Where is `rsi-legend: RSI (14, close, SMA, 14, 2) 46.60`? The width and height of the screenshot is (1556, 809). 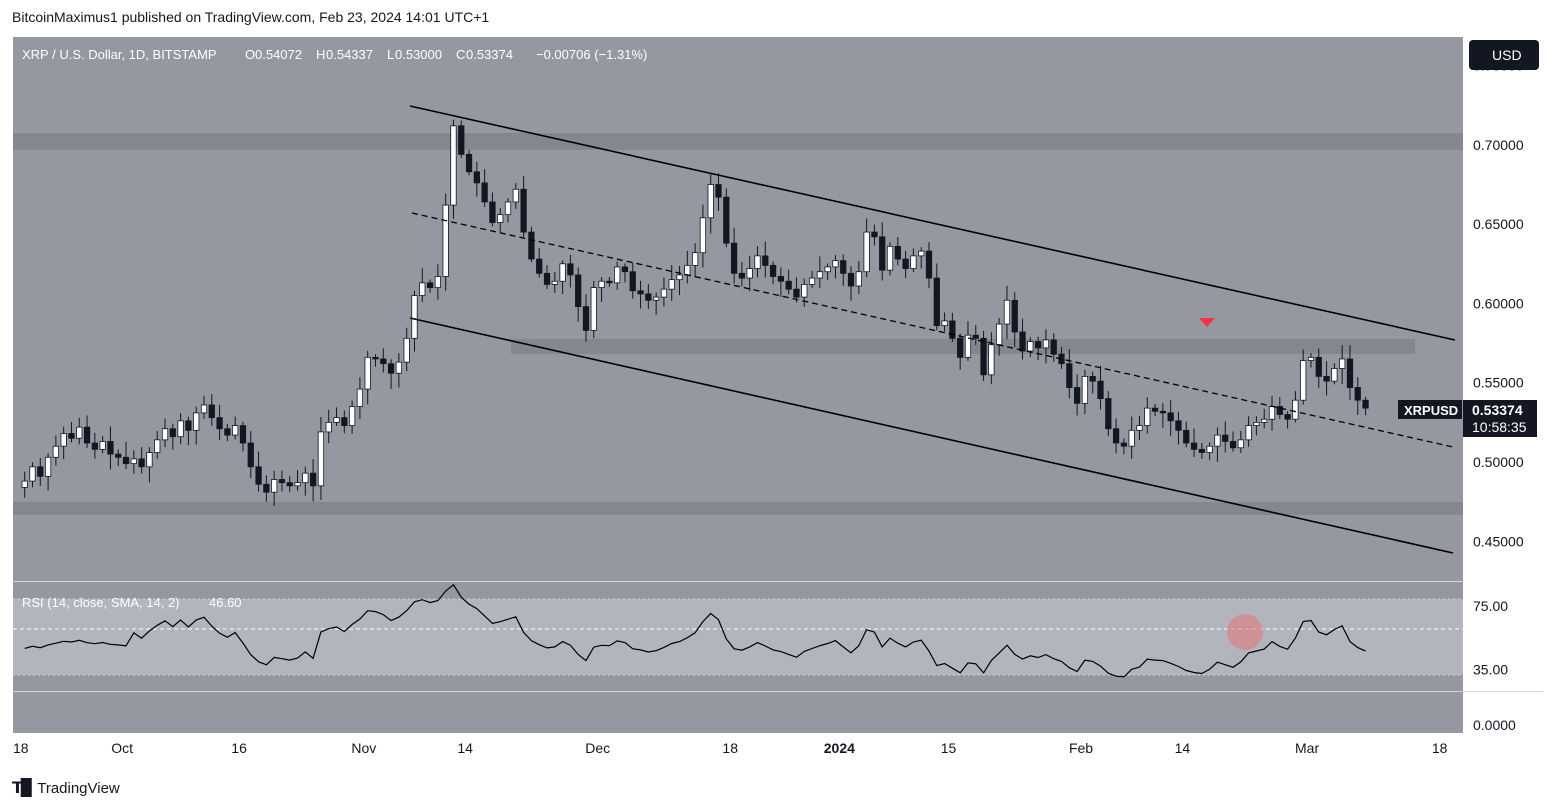
rsi-legend: RSI (14, close, SMA, 14, 2) 46.60 is located at coordinates (132, 602).